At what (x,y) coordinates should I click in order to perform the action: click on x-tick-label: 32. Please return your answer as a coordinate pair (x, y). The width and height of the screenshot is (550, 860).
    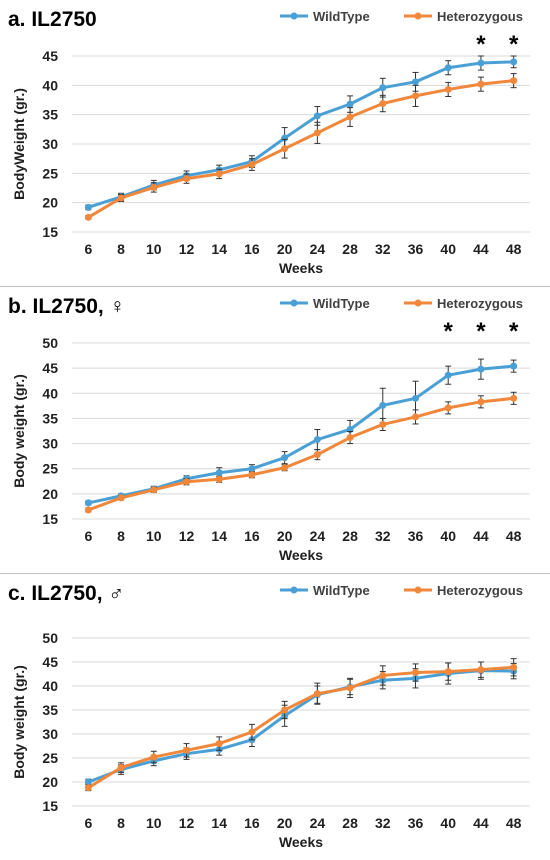
    Looking at the image, I should click on (383, 536).